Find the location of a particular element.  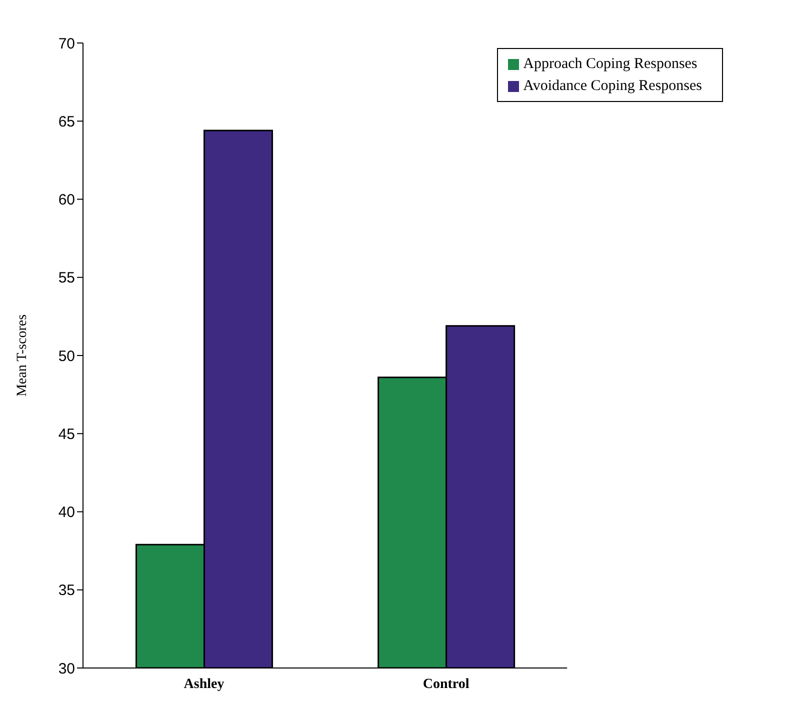

y-tick-label: 40 is located at coordinates (66, 513).